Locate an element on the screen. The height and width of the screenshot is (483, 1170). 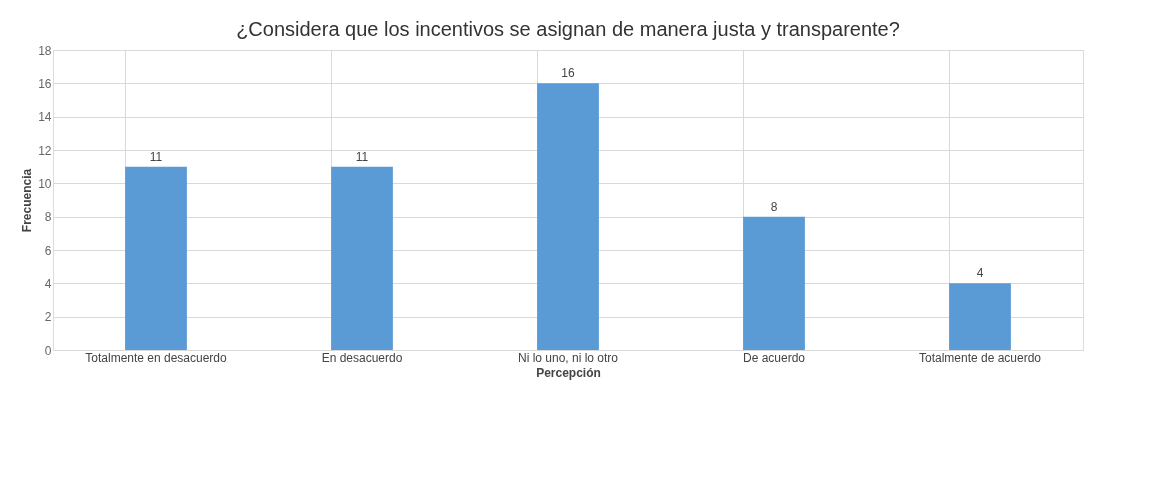
y-axis-title: Frecuencia is located at coordinates (27, 200).